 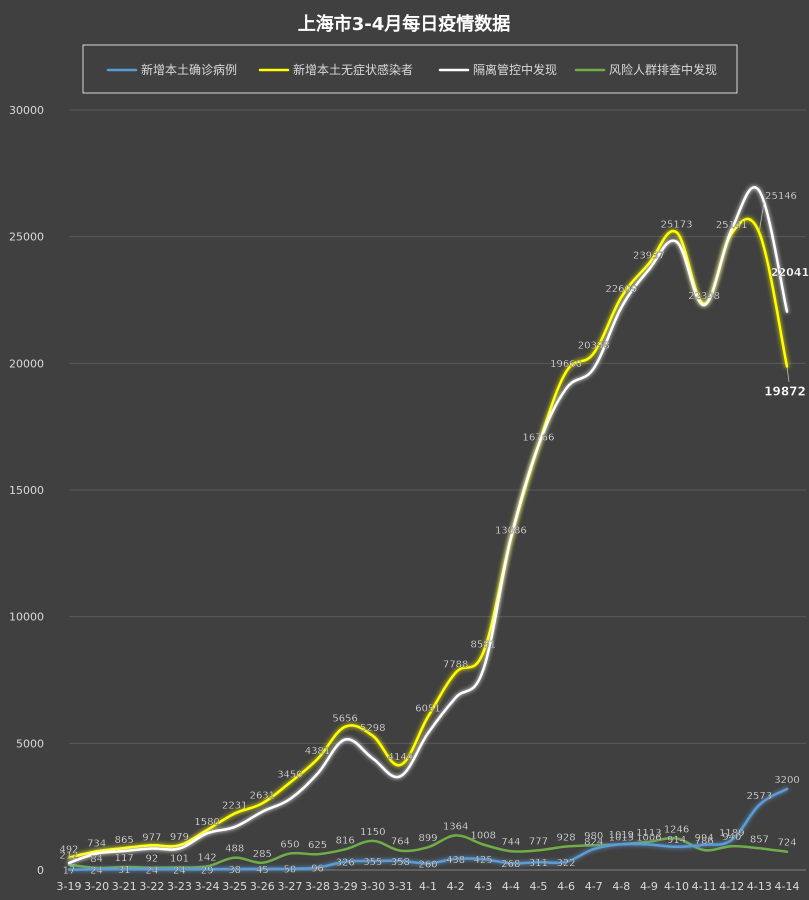 I want to click on data-label: 25141, so click(x=732, y=225).